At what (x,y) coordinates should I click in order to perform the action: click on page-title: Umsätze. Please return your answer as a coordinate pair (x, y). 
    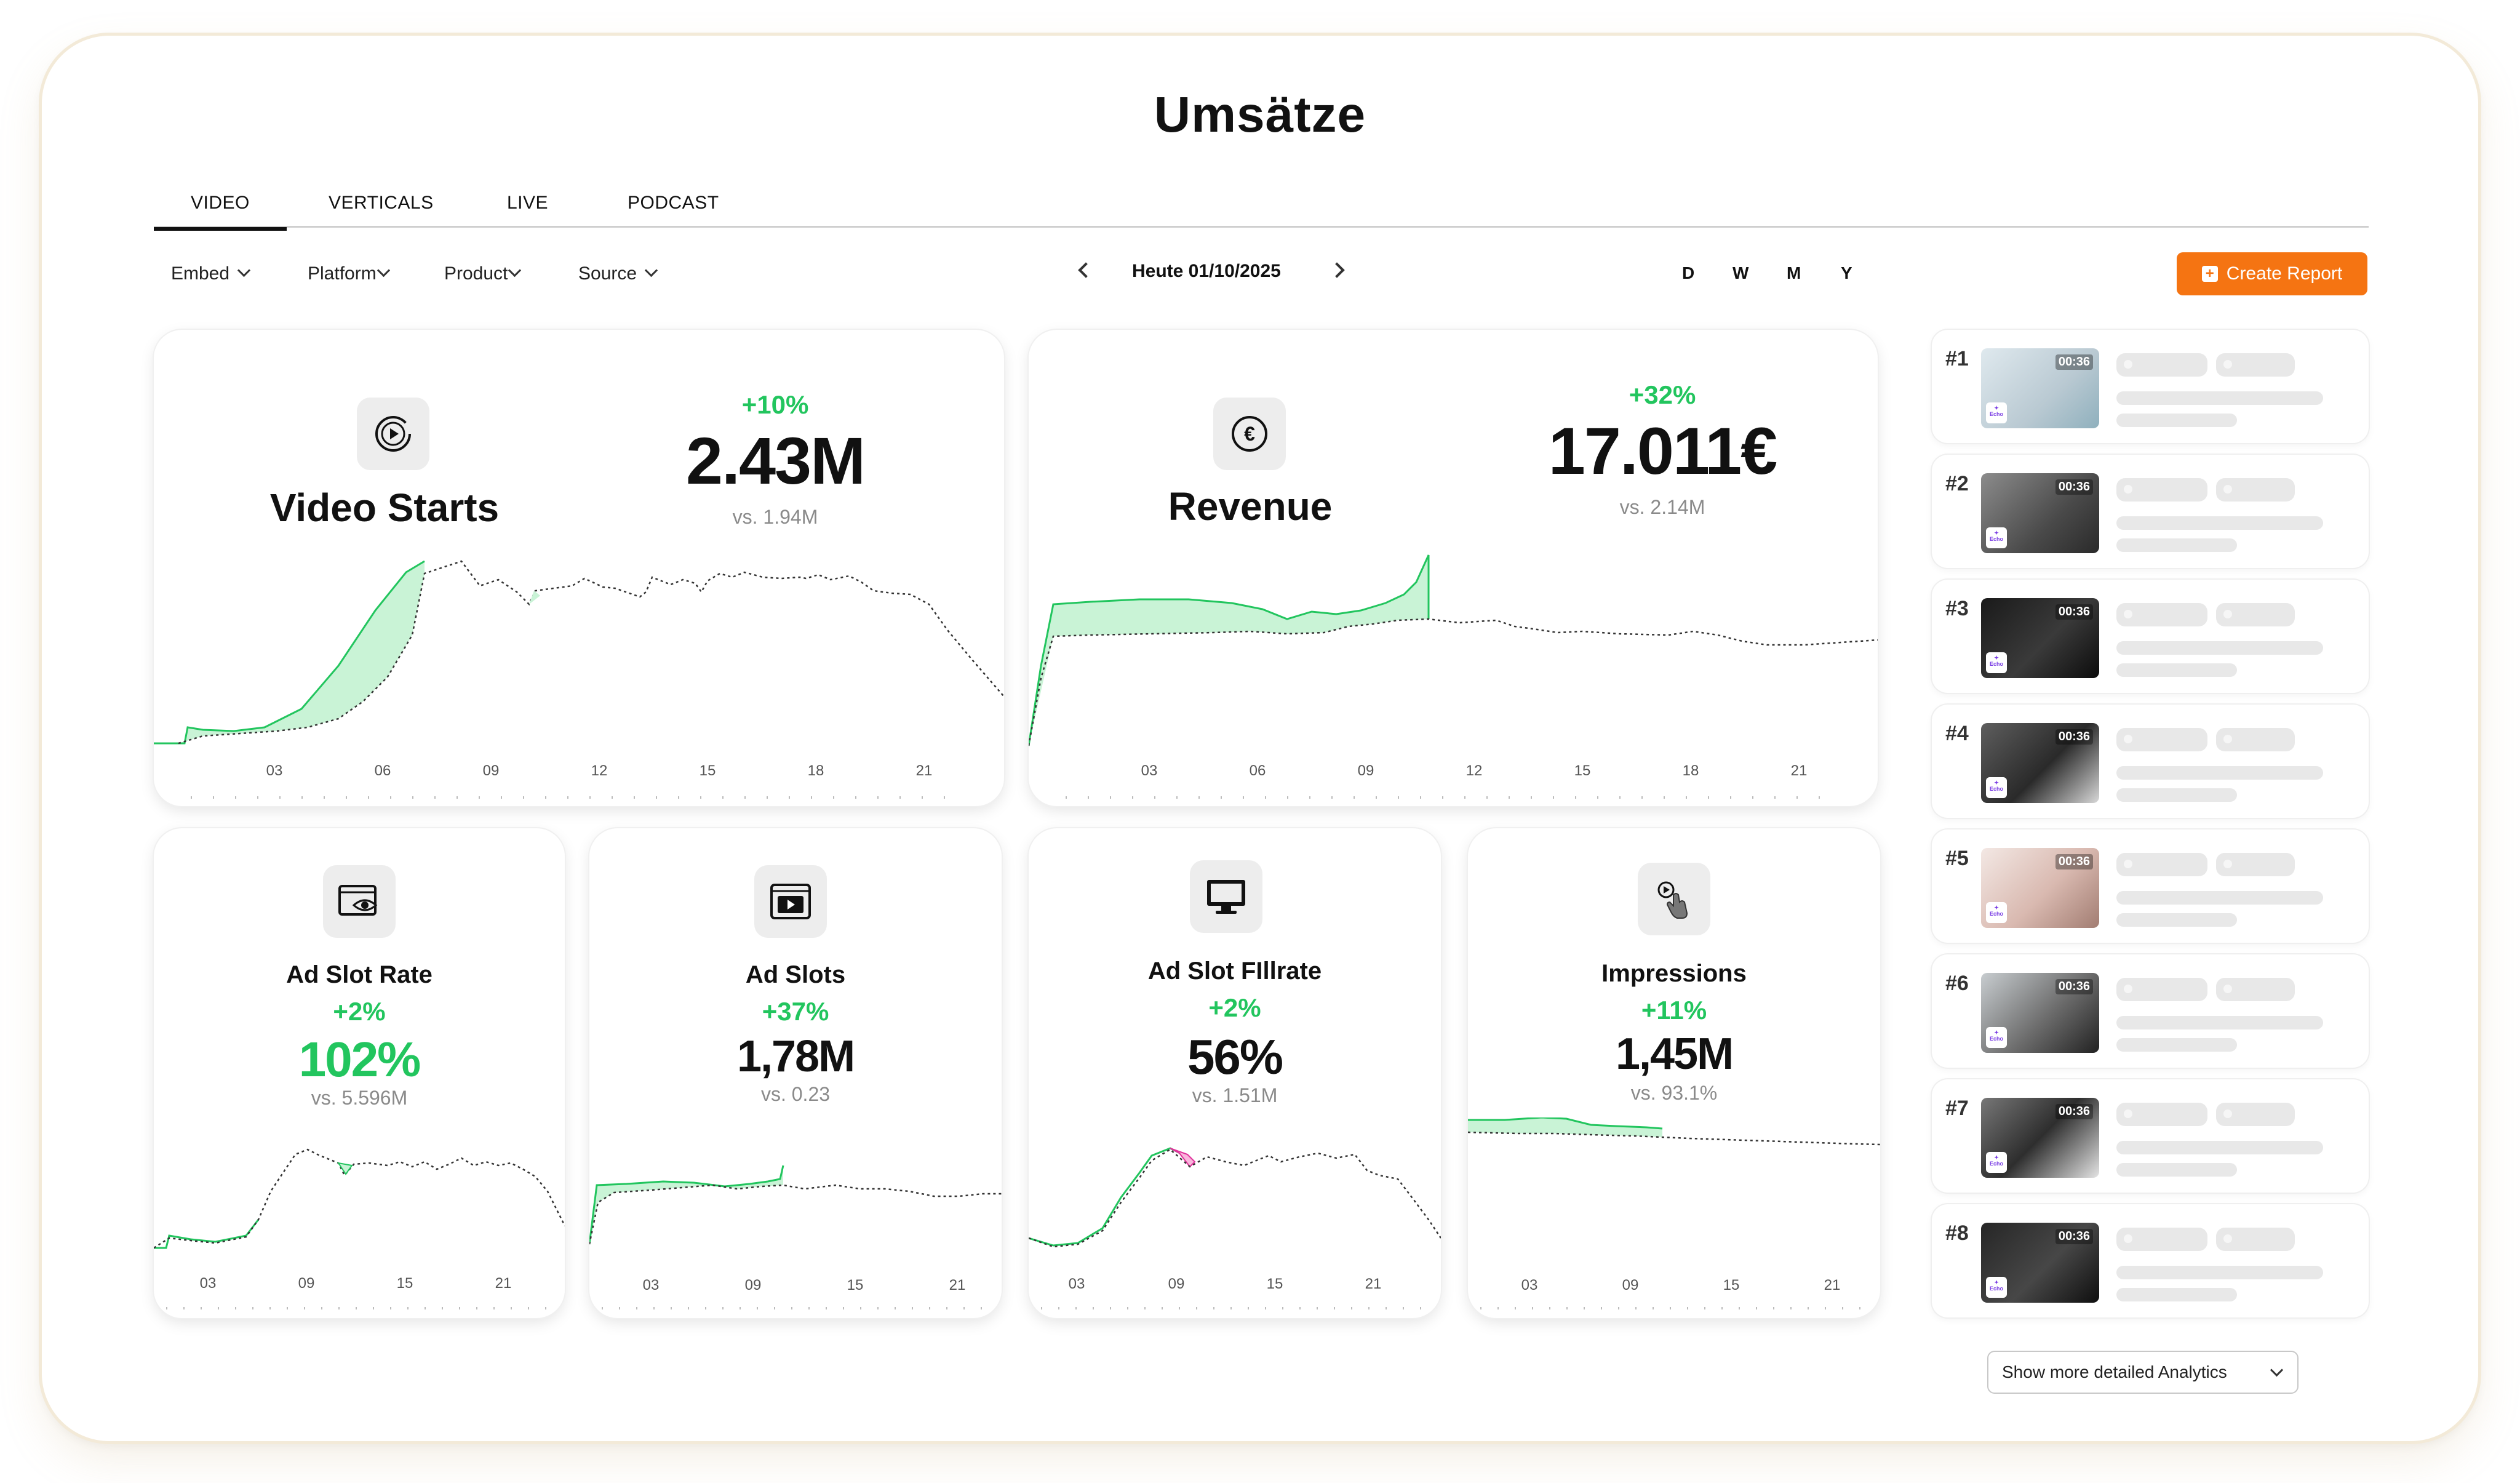
    Looking at the image, I should click on (1260, 115).